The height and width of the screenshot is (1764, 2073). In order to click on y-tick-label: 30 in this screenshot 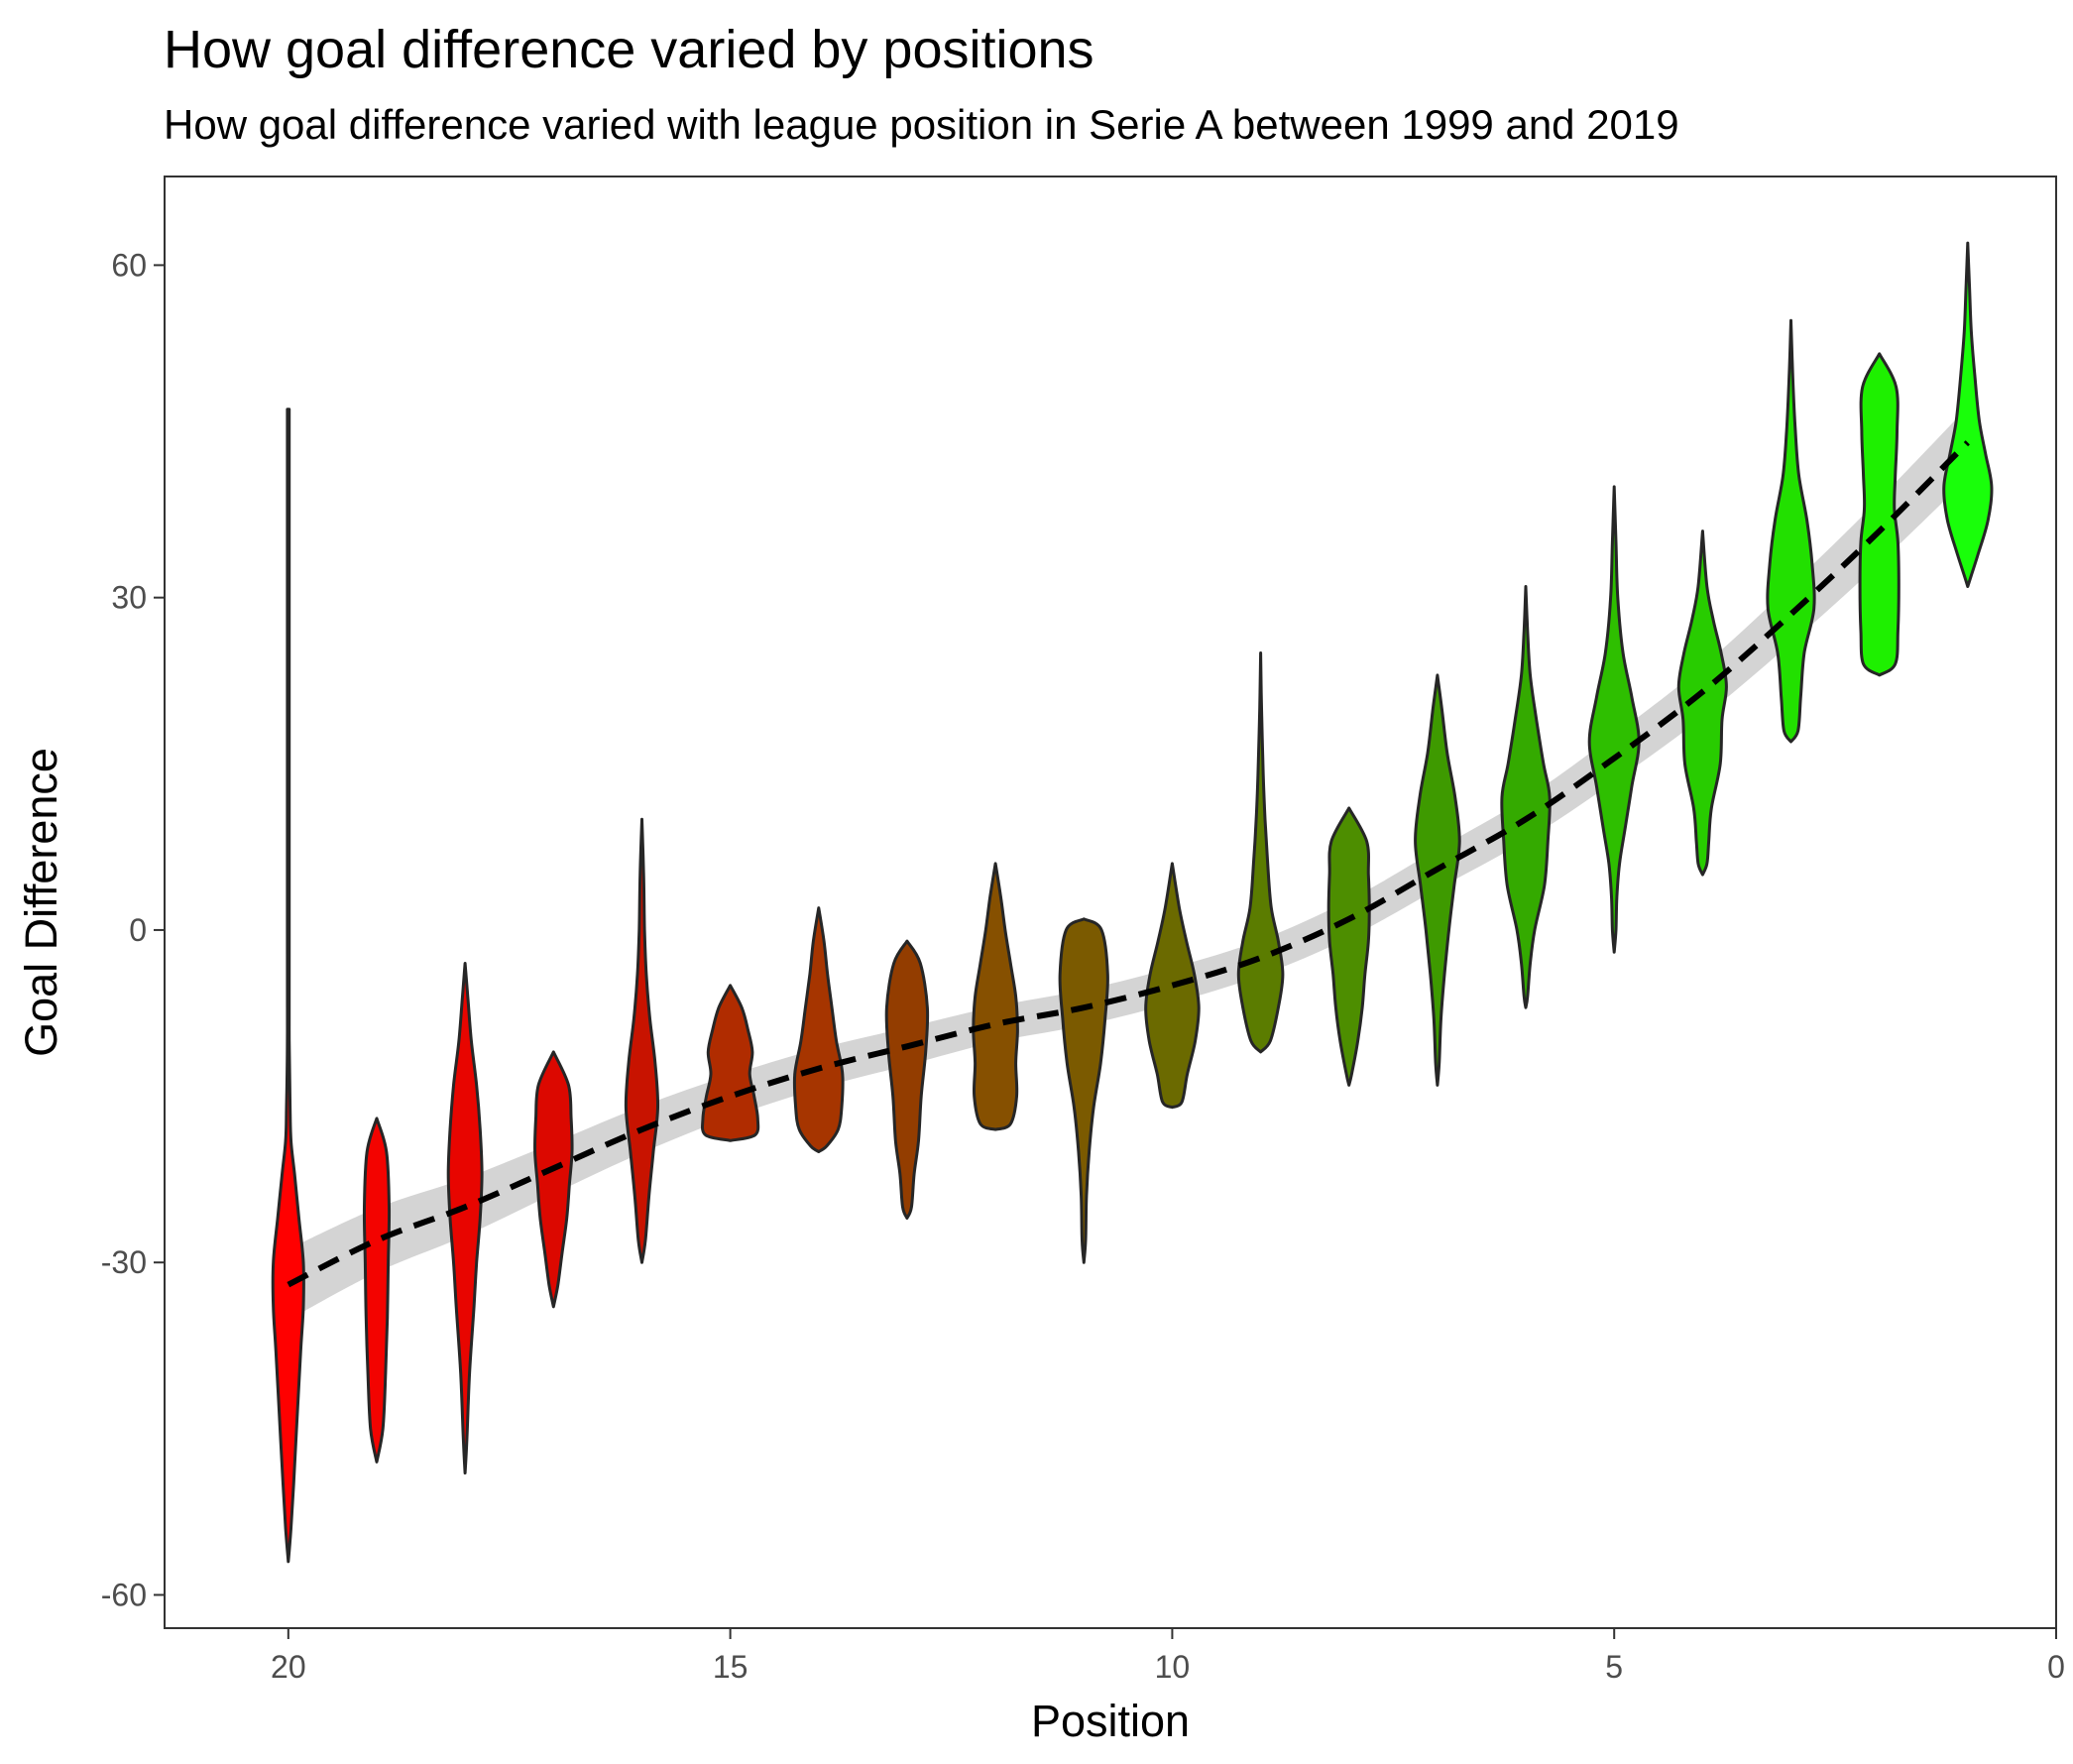, I will do `click(129, 598)`.